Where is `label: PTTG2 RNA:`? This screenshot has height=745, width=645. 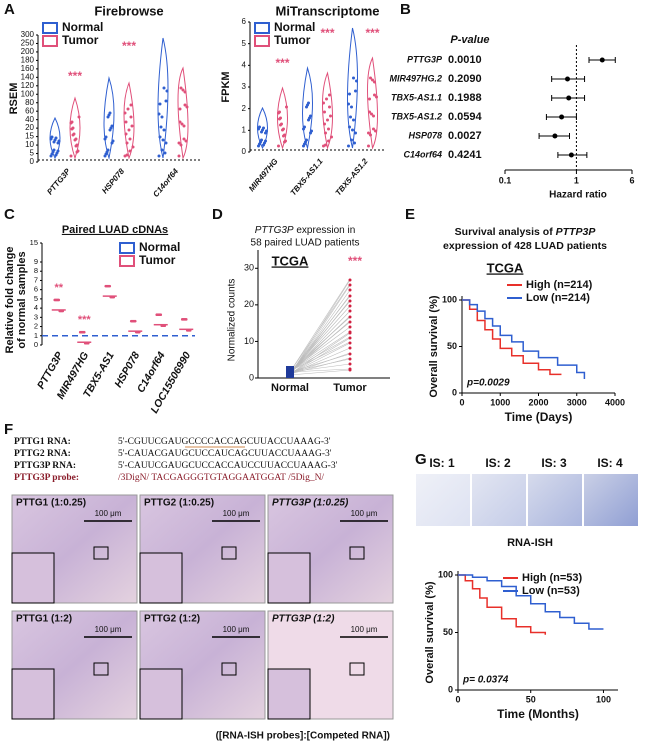
label: PTTG2 RNA: is located at coordinates (42, 454).